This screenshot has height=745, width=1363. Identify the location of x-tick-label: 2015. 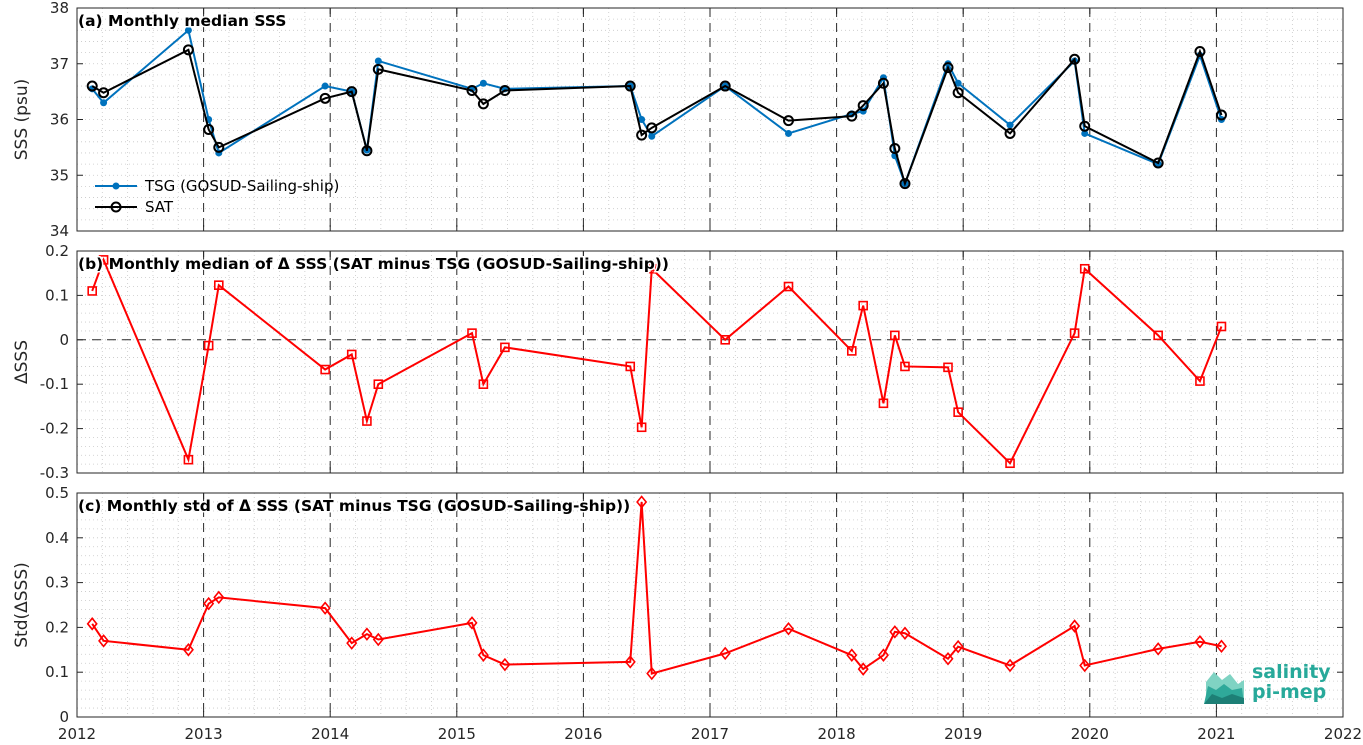
(457, 734).